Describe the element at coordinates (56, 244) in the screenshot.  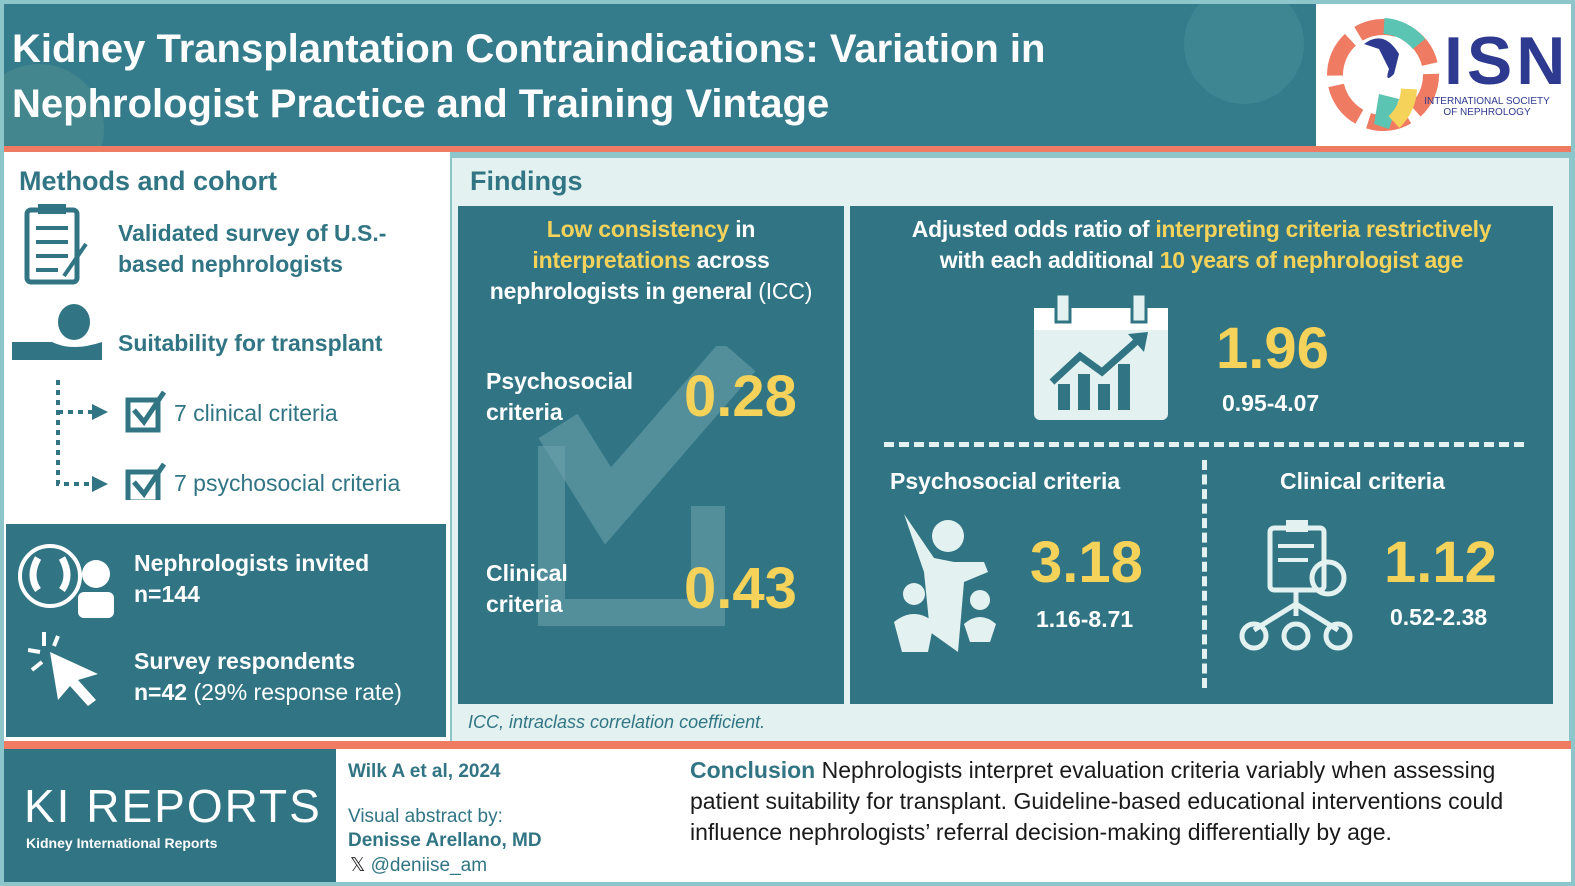
I see `survey-clipboard-icon` at that location.